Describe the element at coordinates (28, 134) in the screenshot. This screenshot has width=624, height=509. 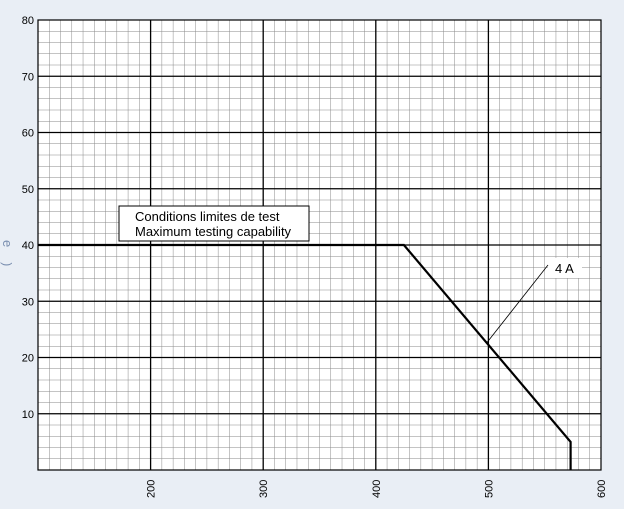
I see `y-tick-label: 60` at that location.